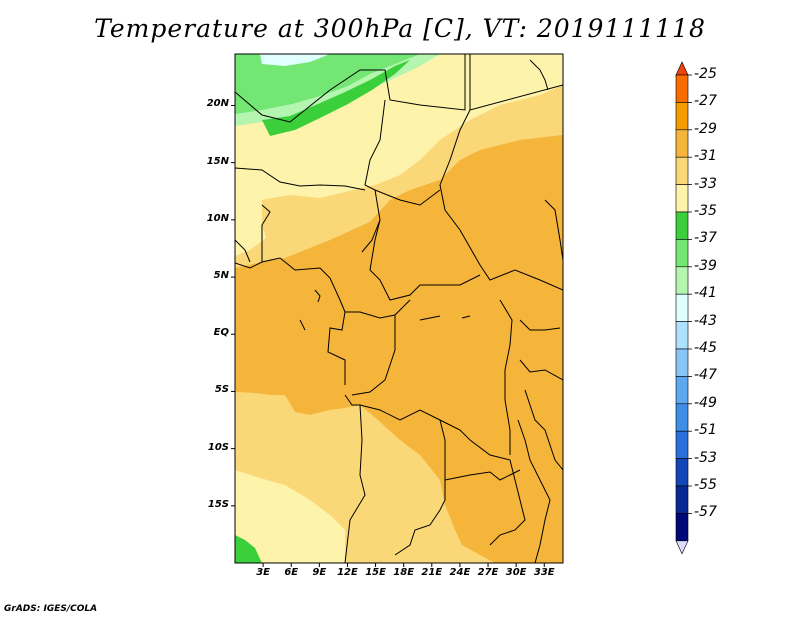 The width and height of the screenshot is (800, 618). Describe the element at coordinates (682, 547) in the screenshot. I see `legend-arrow-bottom` at that location.